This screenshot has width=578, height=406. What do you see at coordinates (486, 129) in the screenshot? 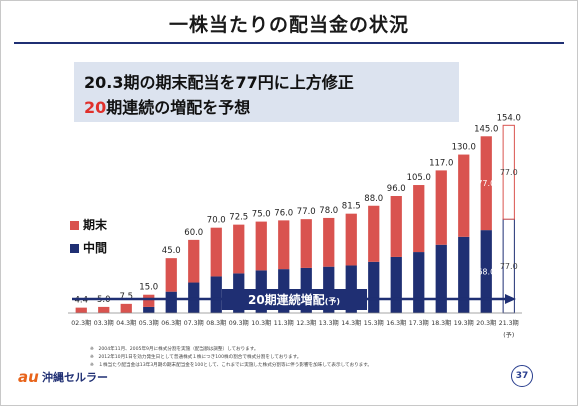
I see `data-label-total: 145.0` at bounding box center [486, 129].